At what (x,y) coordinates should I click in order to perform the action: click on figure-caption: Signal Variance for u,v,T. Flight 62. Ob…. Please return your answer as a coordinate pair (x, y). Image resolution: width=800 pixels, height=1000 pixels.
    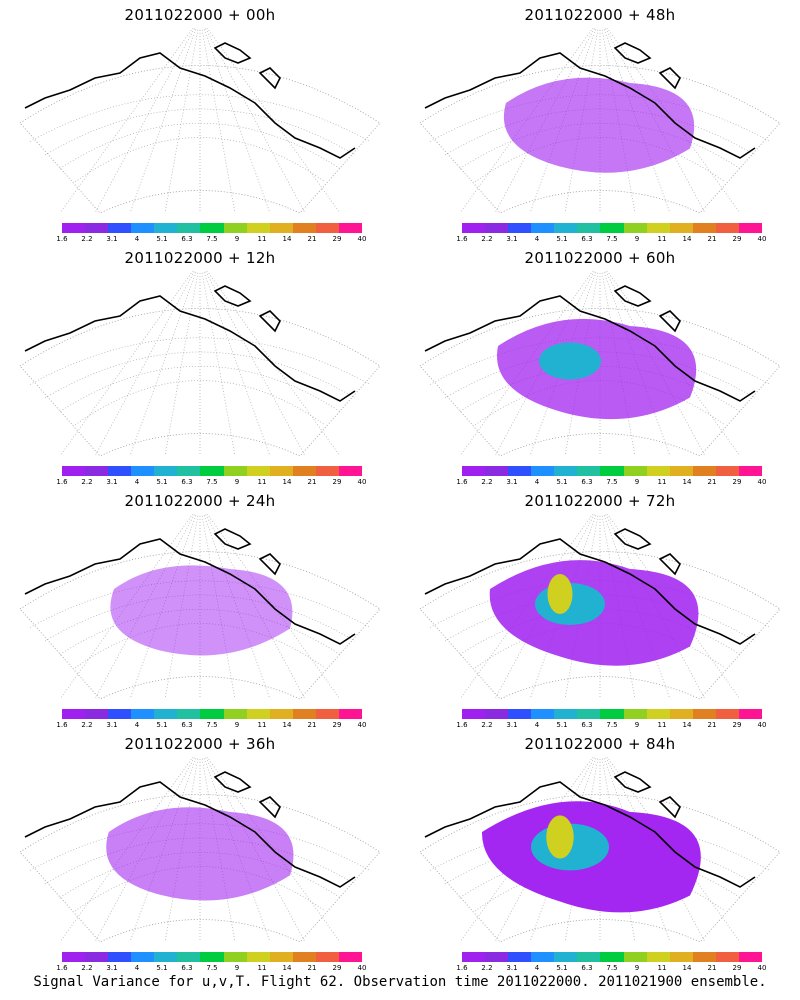
    Looking at the image, I should click on (400, 982).